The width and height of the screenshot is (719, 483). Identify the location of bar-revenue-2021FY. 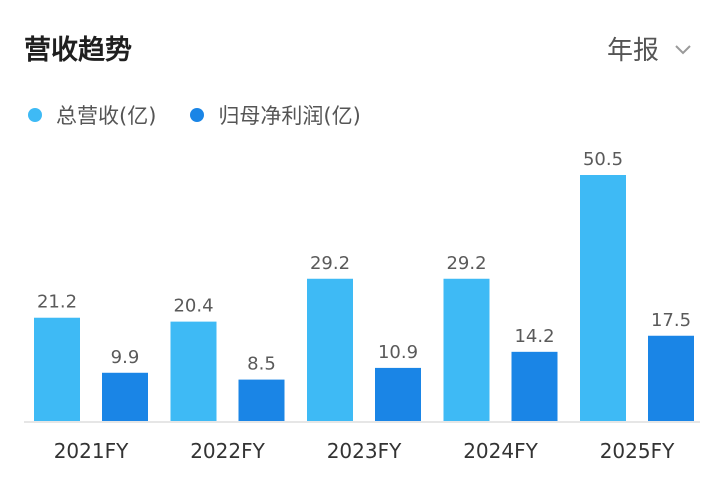
(57, 369).